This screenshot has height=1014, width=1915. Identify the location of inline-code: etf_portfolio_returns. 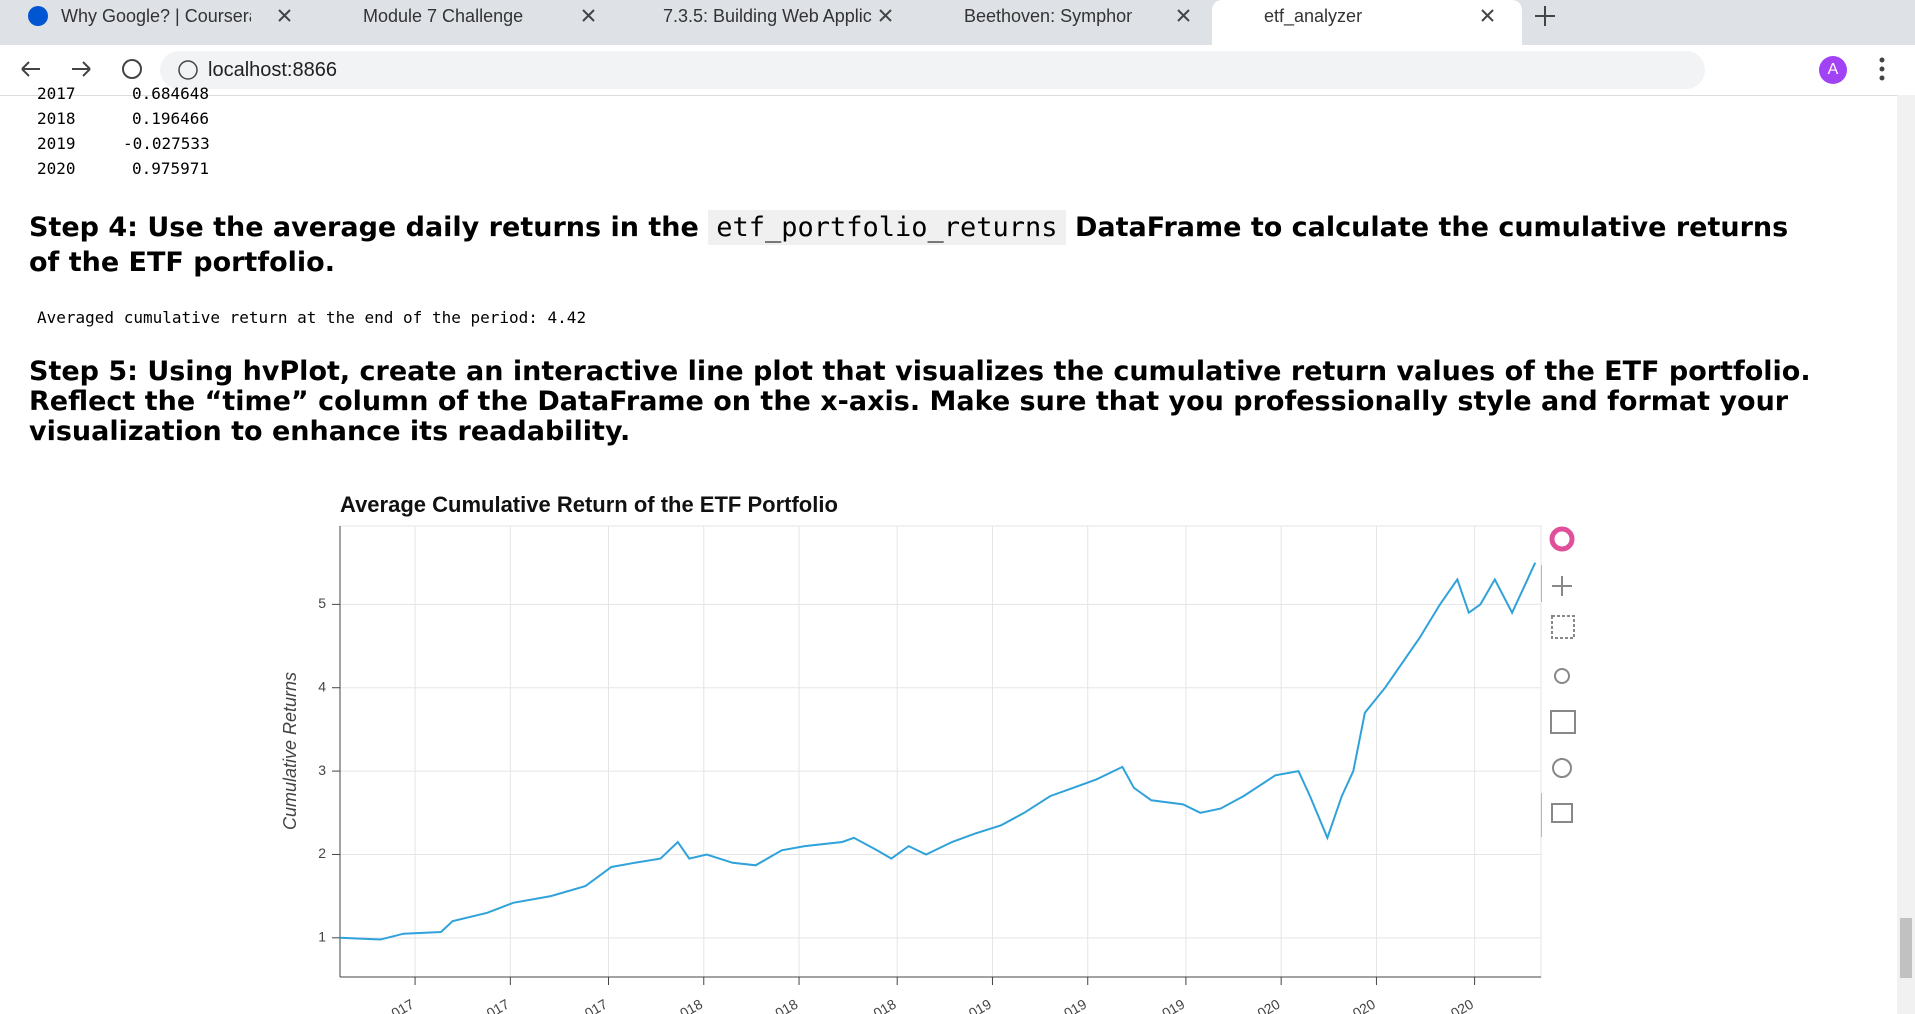
(887, 227).